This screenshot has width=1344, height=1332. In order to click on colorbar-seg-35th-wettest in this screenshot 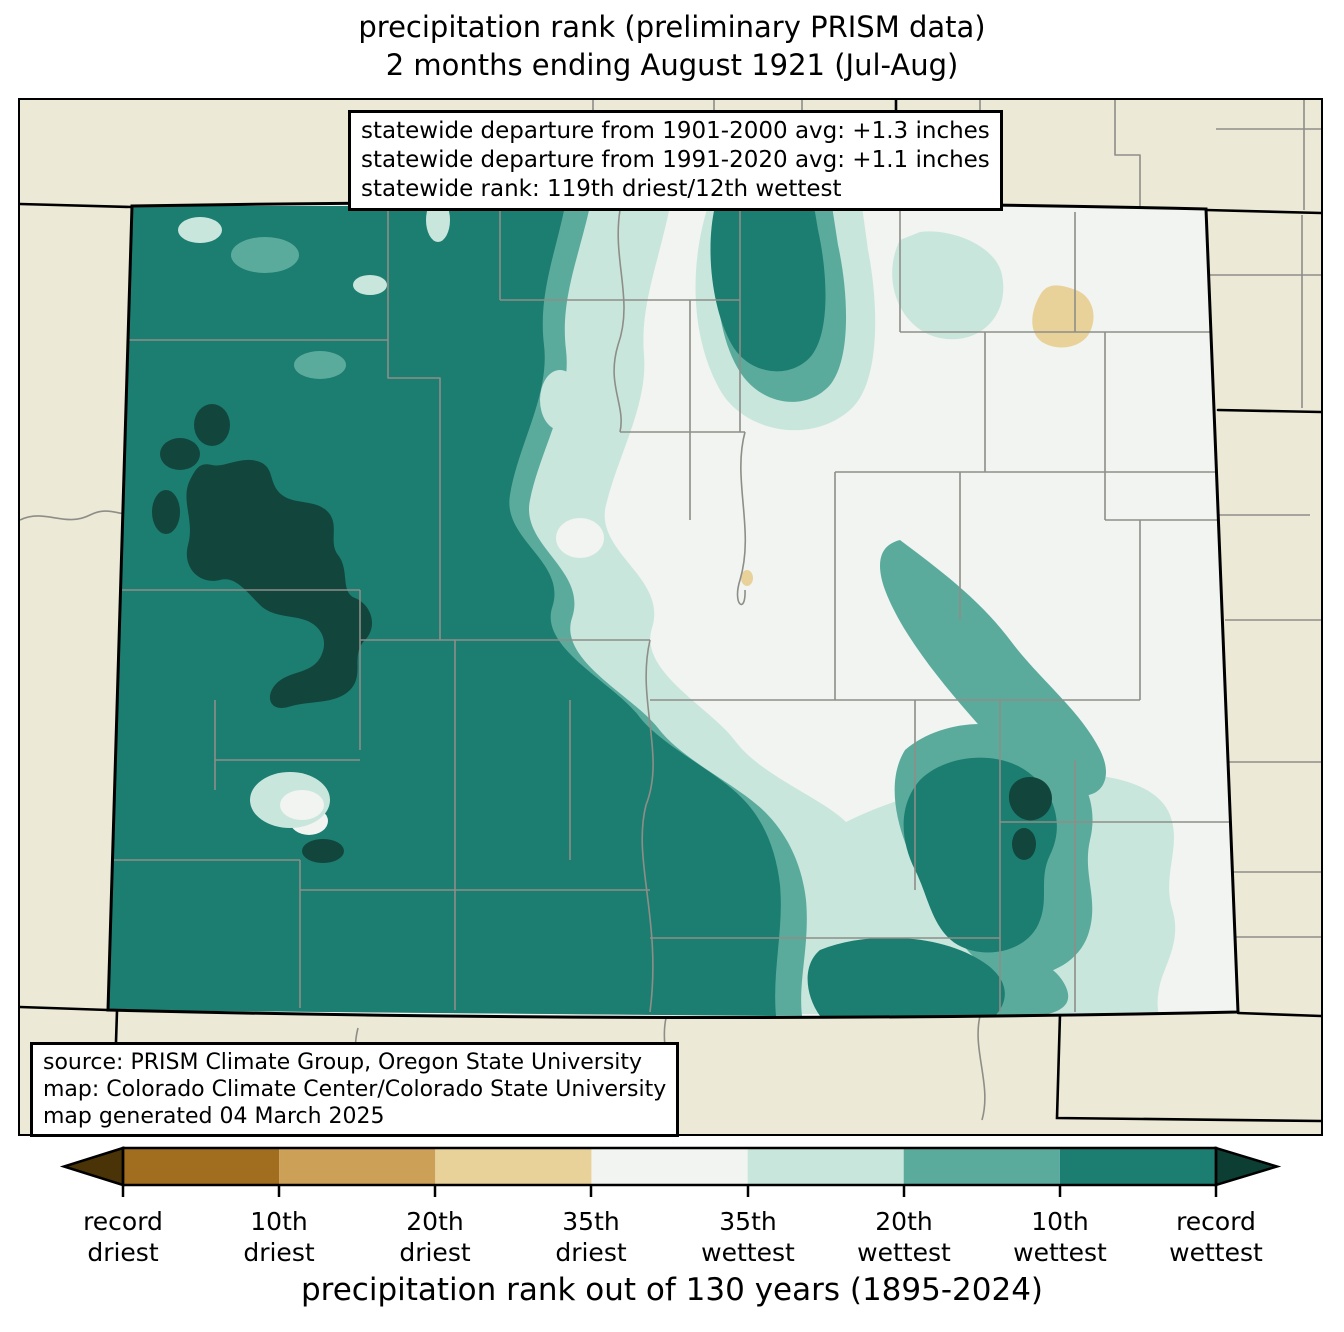, I will do `click(825, 1166)`.